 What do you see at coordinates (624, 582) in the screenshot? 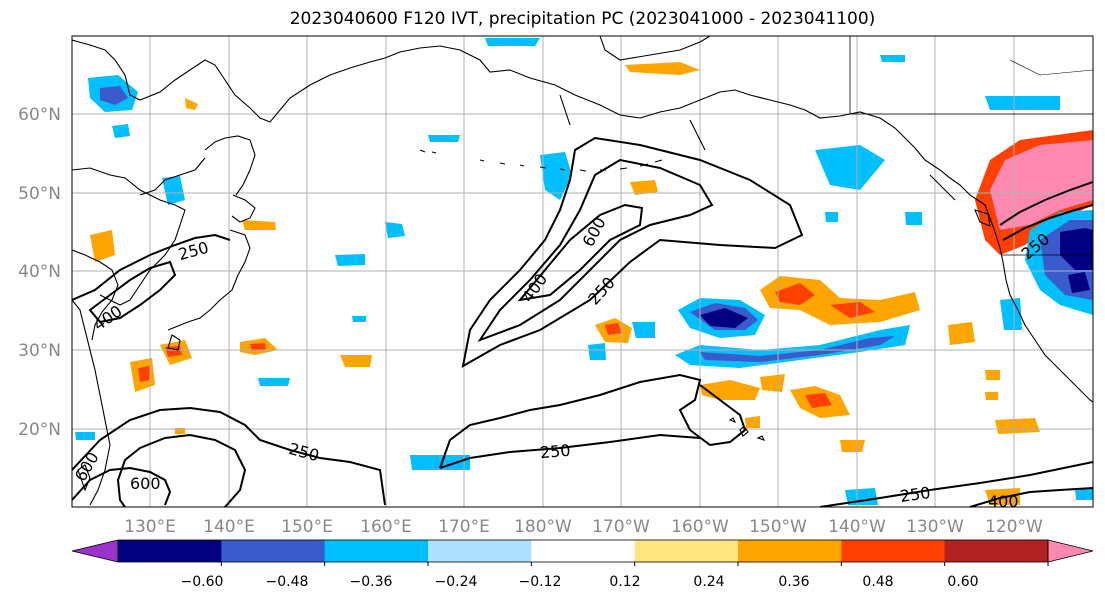
I see `colorbar-tick-label: 0.12` at bounding box center [624, 582].